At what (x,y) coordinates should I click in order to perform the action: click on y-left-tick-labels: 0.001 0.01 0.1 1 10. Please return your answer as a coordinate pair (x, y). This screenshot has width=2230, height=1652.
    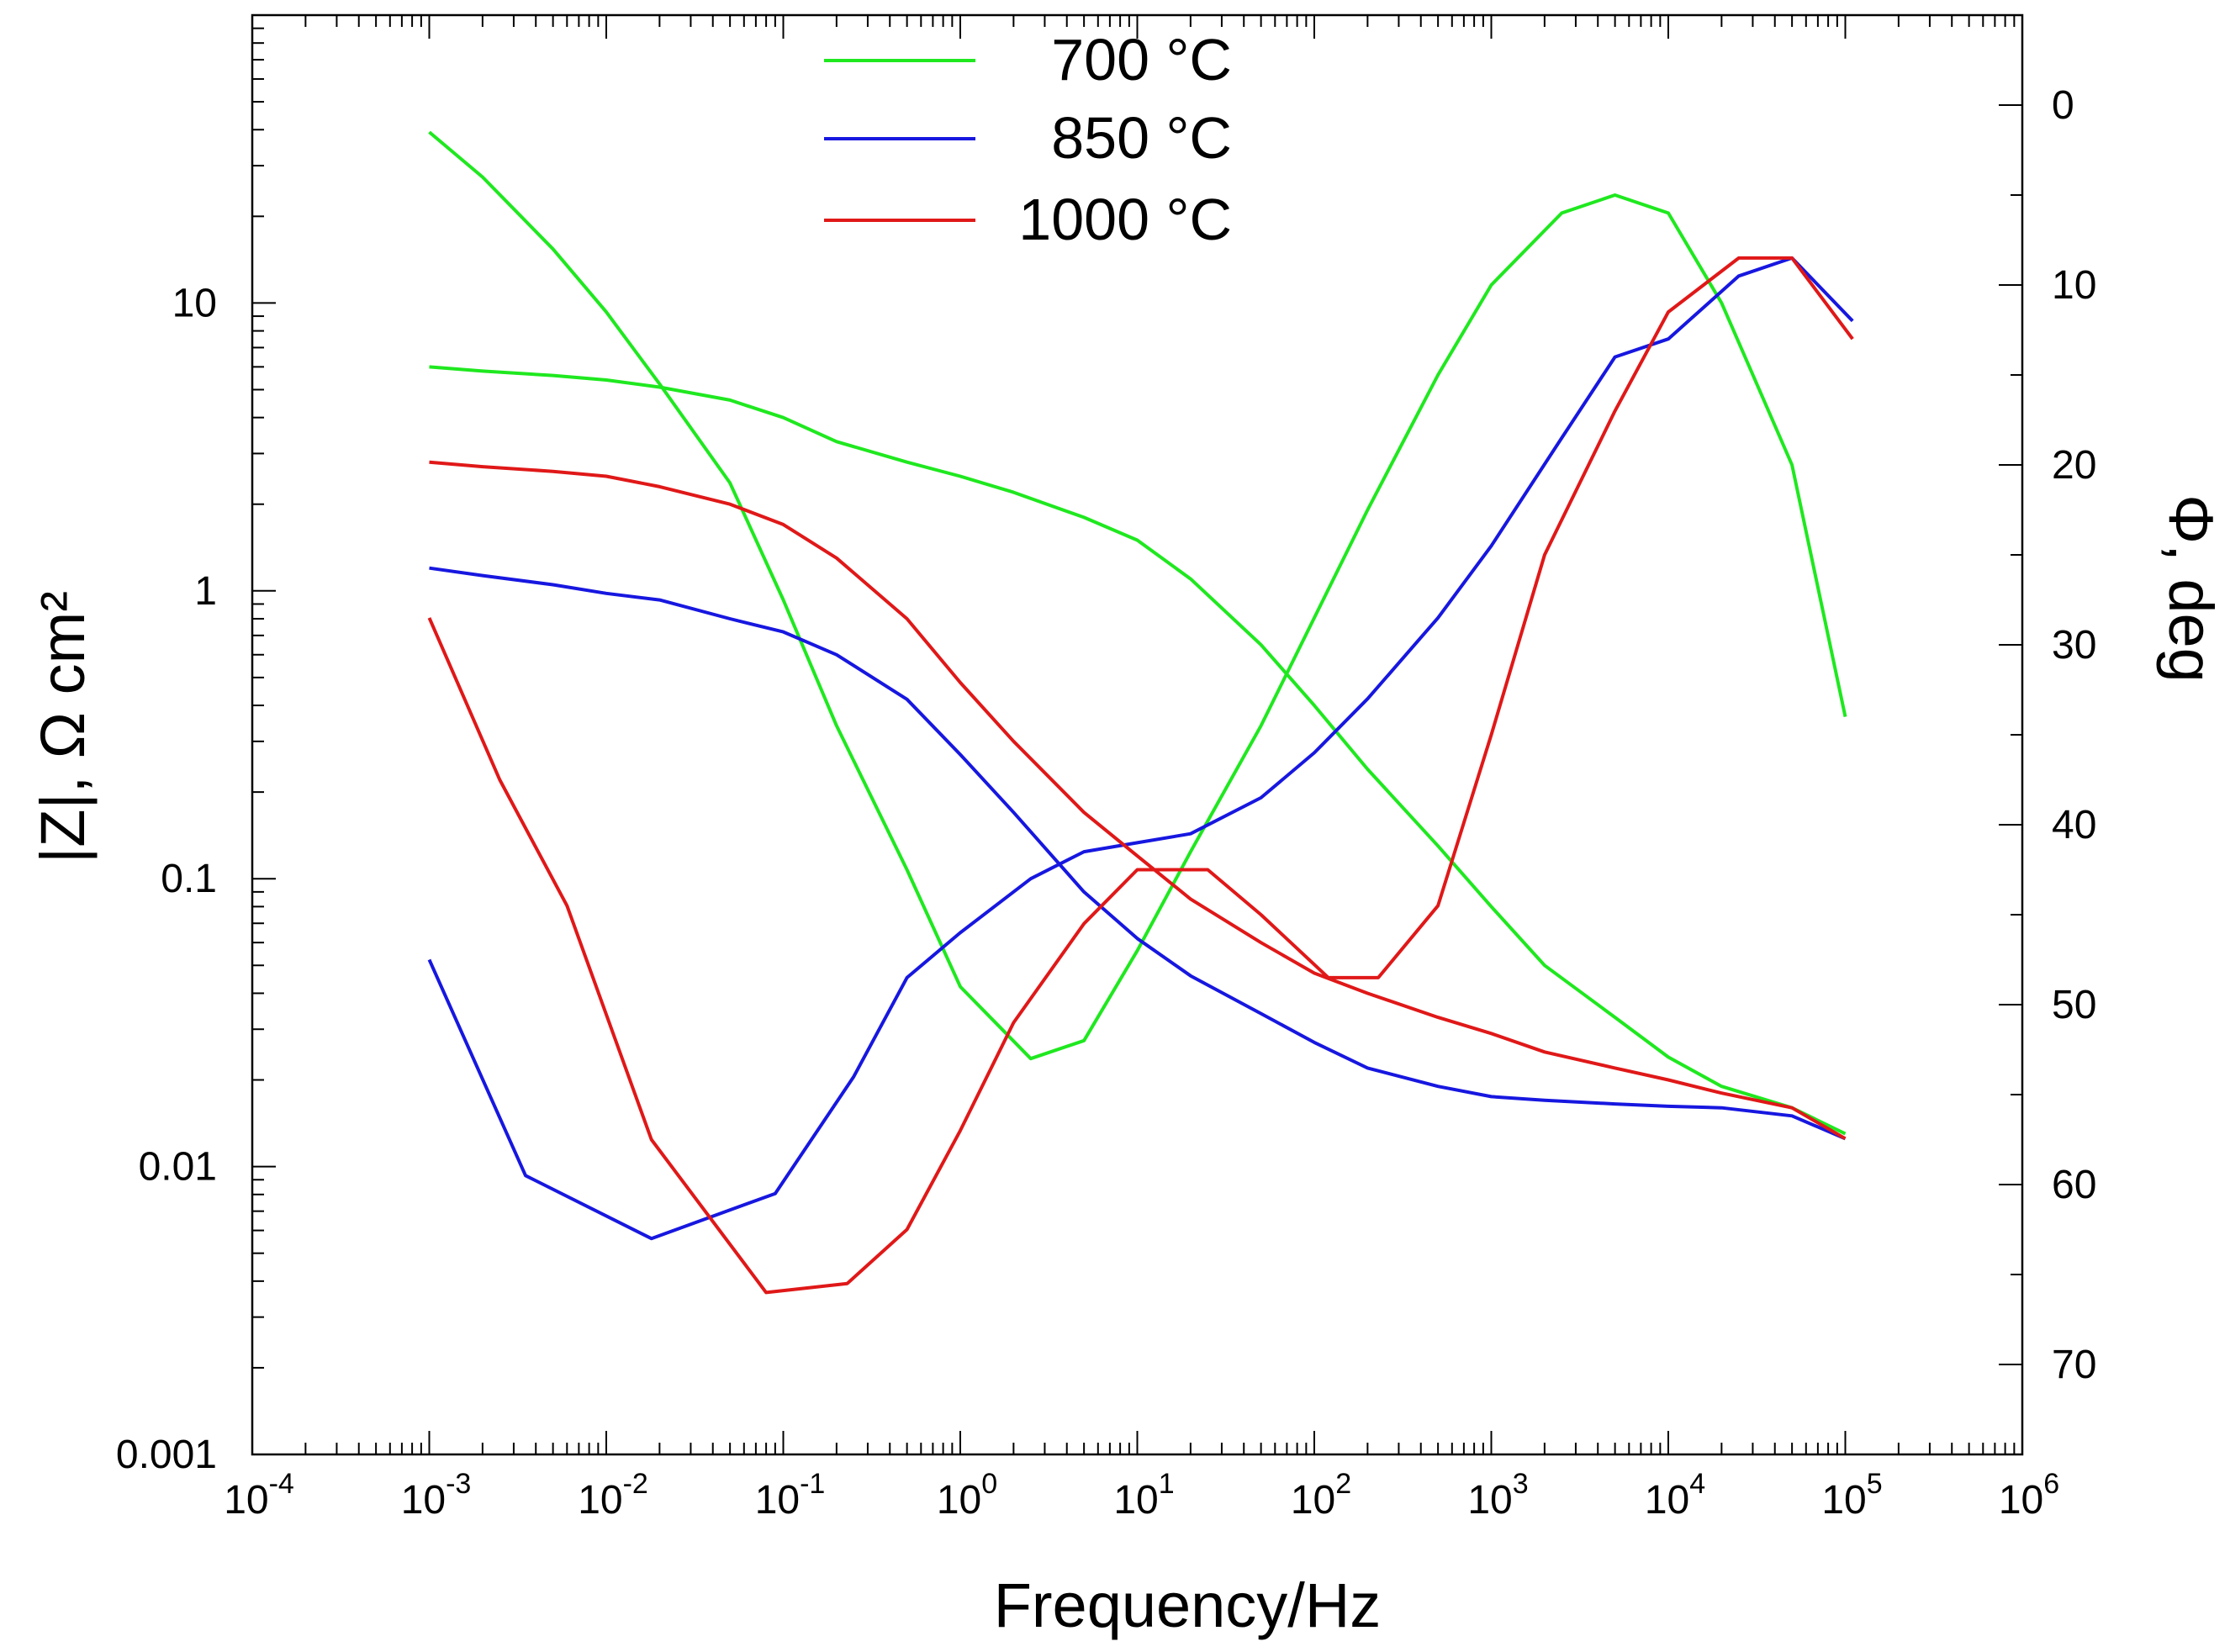
    Looking at the image, I should click on (166, 879).